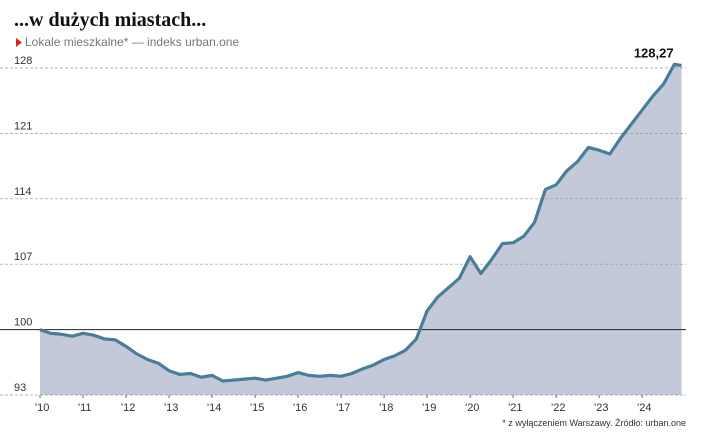  Describe the element at coordinates (23, 126) in the screenshot. I see `y-tick-label: 121` at that location.